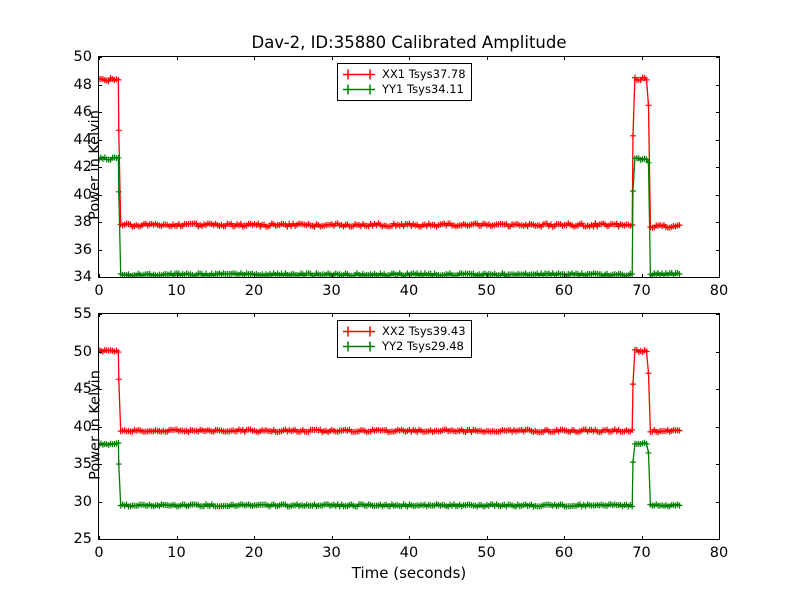 The width and height of the screenshot is (800, 600). Describe the element at coordinates (359, 331) in the screenshot. I see `legend-marker-xx2` at that location.